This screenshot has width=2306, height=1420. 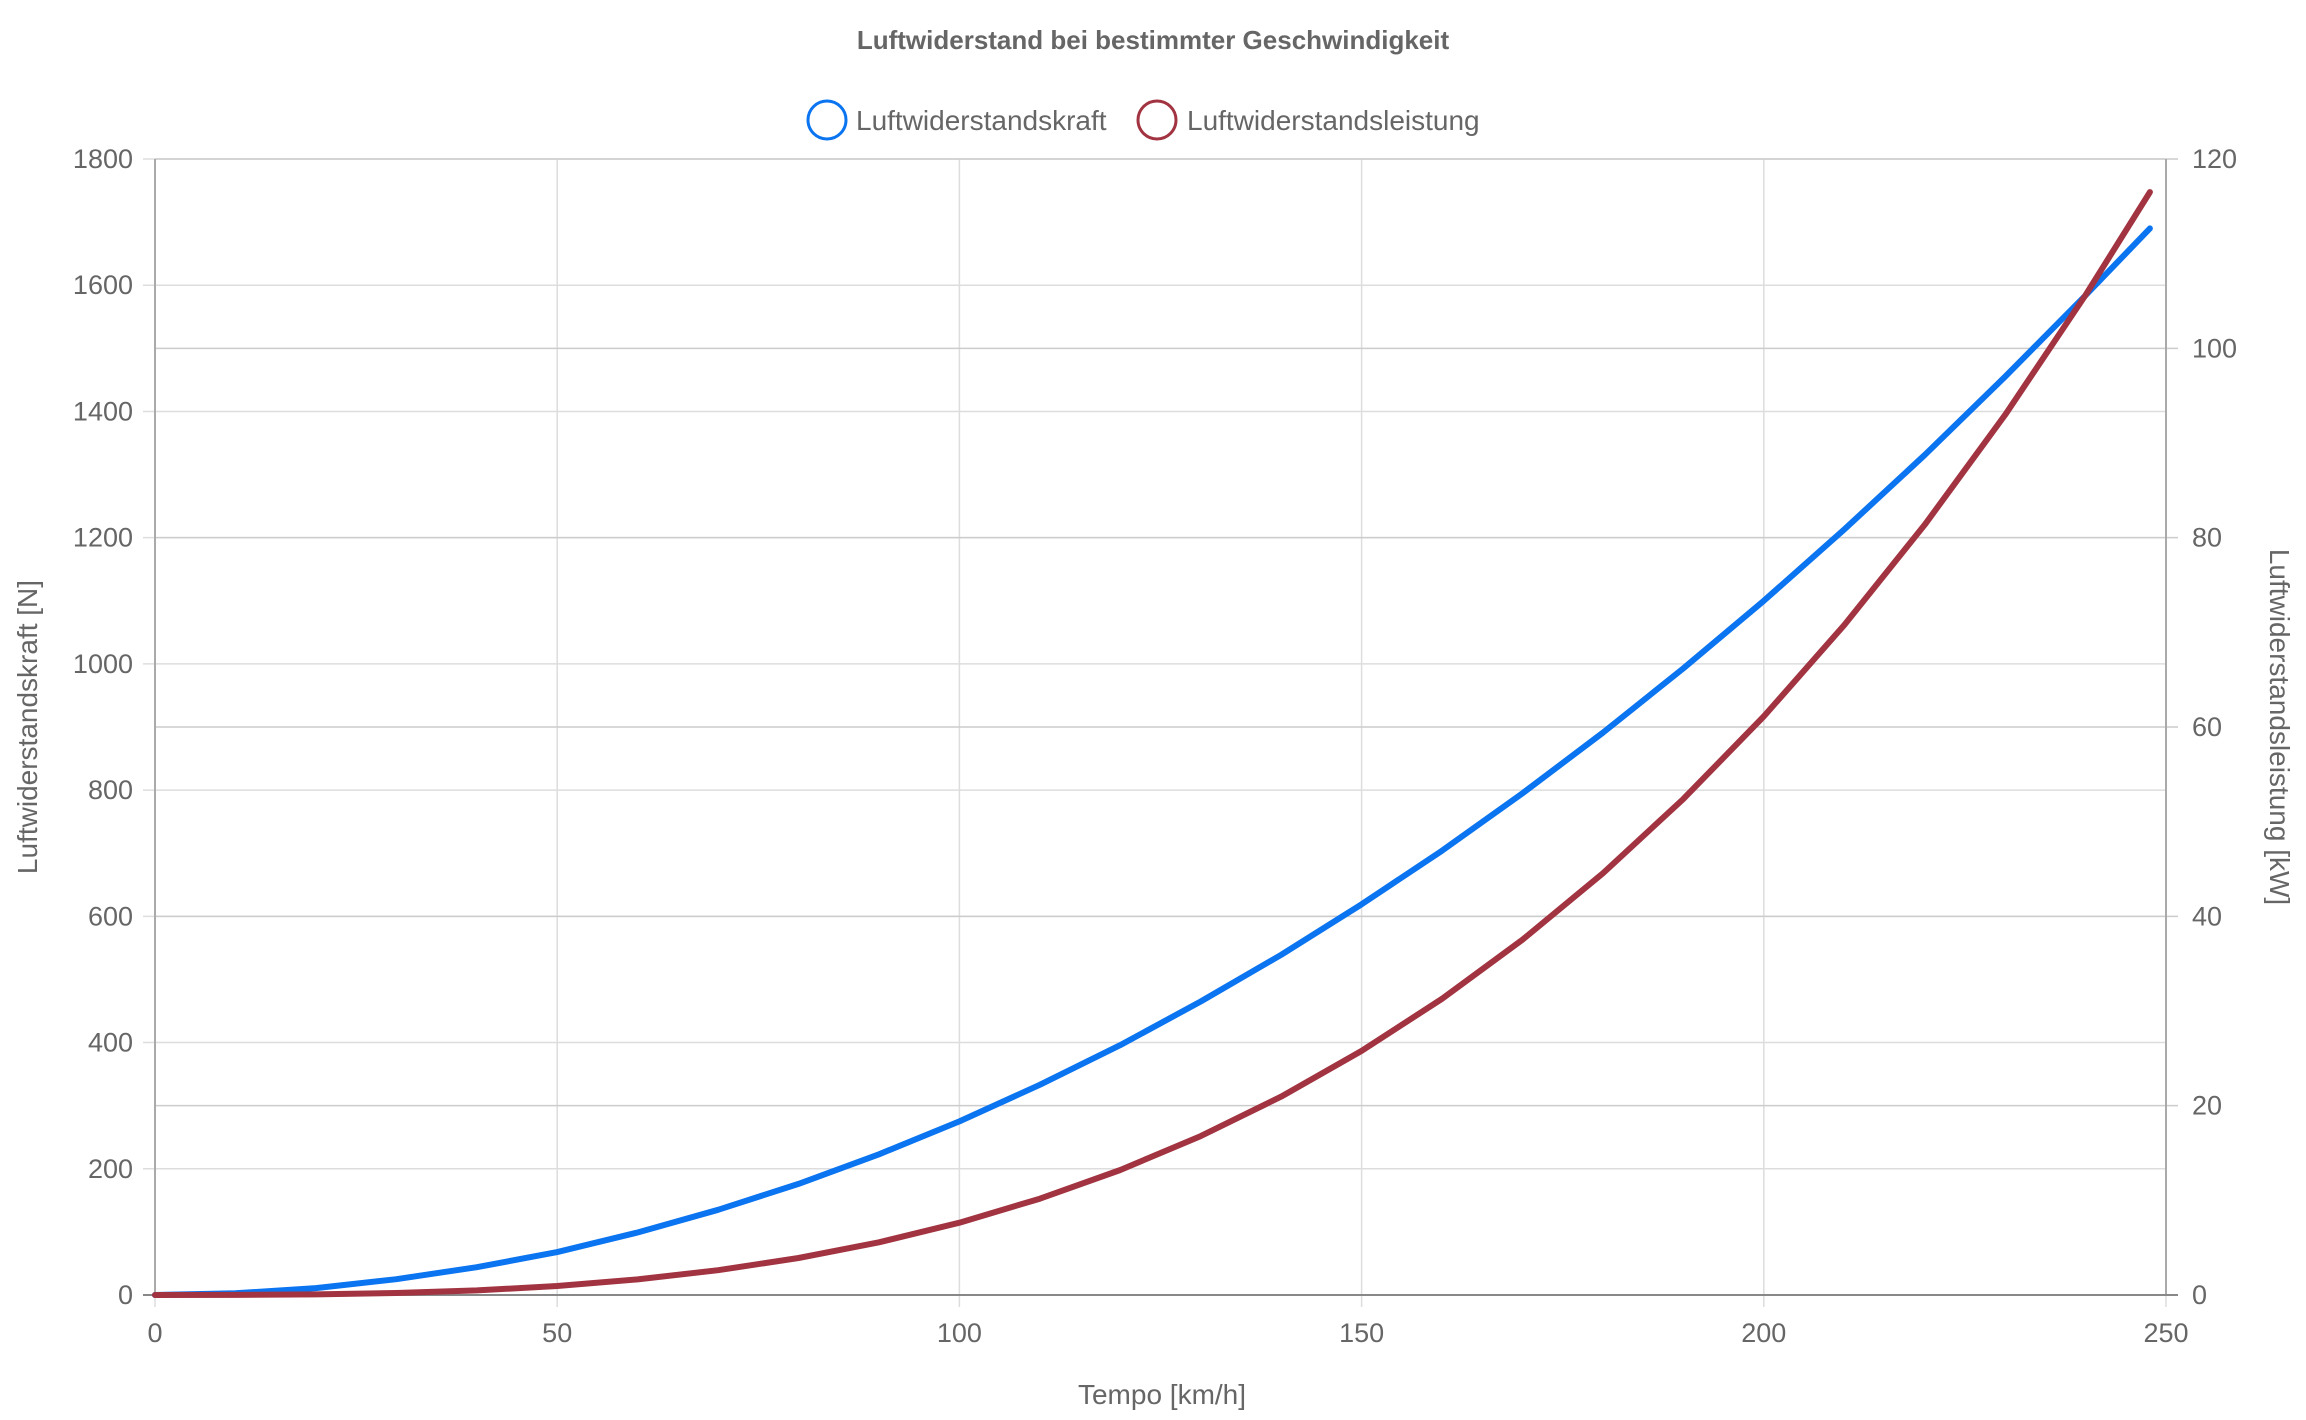 I want to click on y2-tick-label: 60, so click(x=2207, y=727).